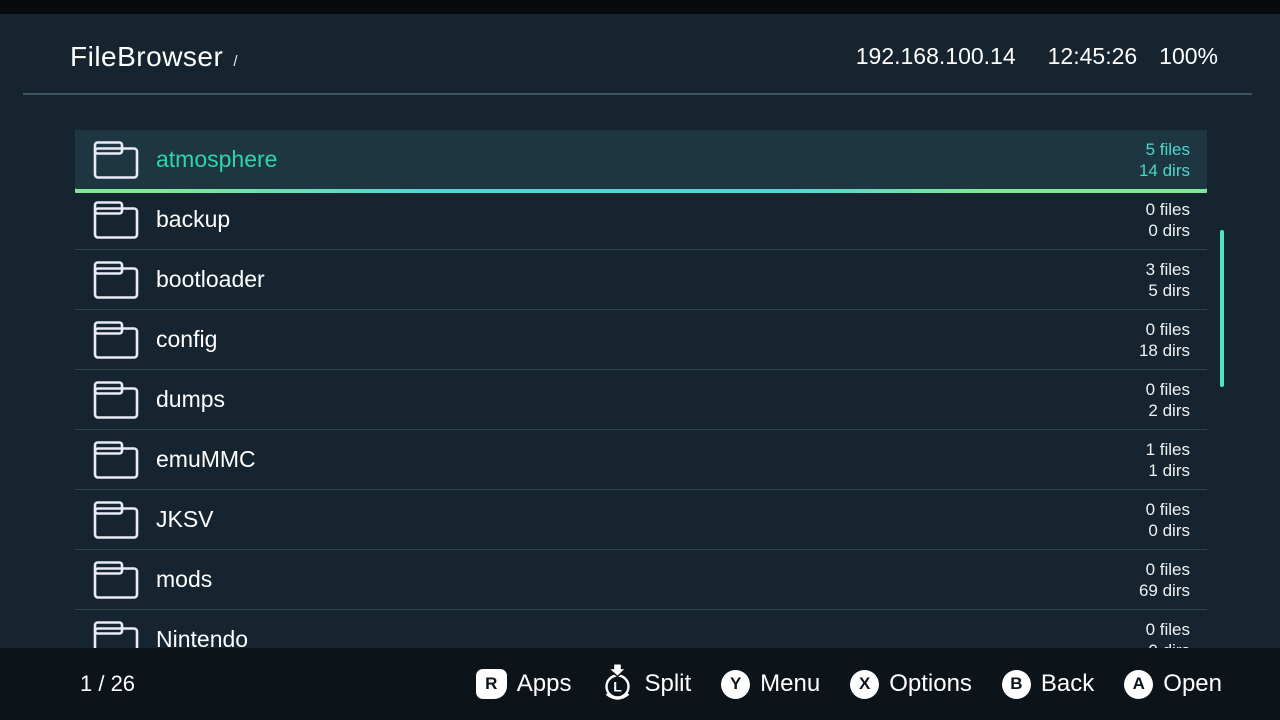 The height and width of the screenshot is (720, 1280). What do you see at coordinates (668, 683) in the screenshot?
I see `hint-label: Split` at bounding box center [668, 683].